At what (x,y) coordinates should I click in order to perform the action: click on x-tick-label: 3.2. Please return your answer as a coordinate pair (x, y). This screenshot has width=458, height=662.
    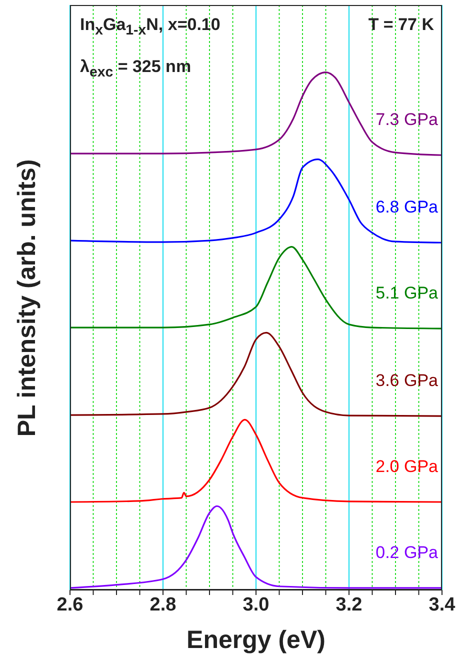
    Looking at the image, I should click on (349, 605).